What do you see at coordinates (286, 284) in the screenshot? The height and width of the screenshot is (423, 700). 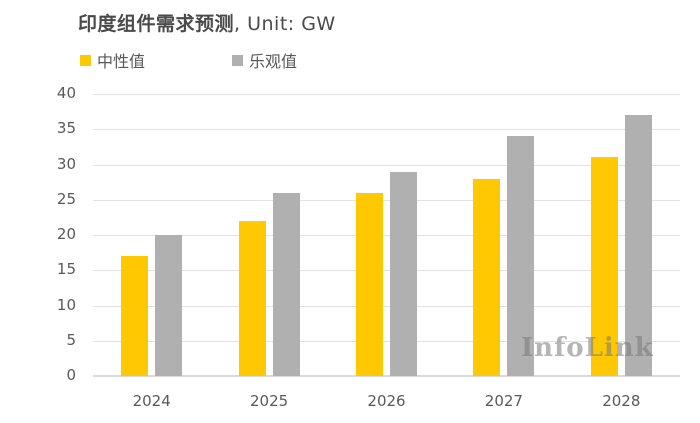 I see `bar-optimistic-2025` at bounding box center [286, 284].